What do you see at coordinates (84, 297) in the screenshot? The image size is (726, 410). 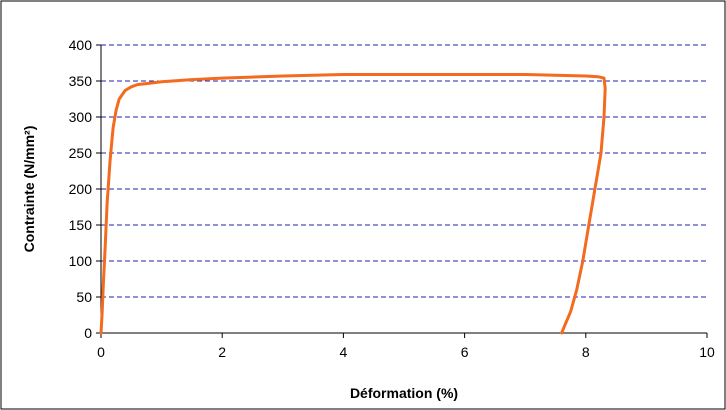 I see `y-tick-label: 50` at bounding box center [84, 297].